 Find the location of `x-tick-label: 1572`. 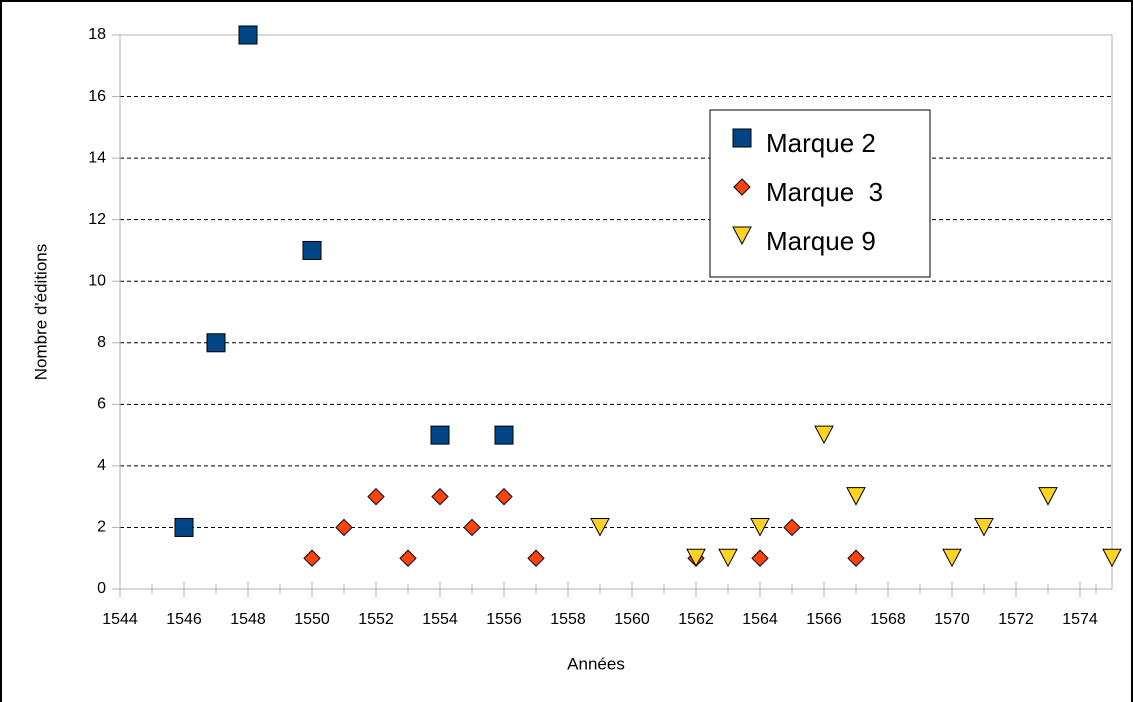

x-tick-label: 1572 is located at coordinates (1016, 619).